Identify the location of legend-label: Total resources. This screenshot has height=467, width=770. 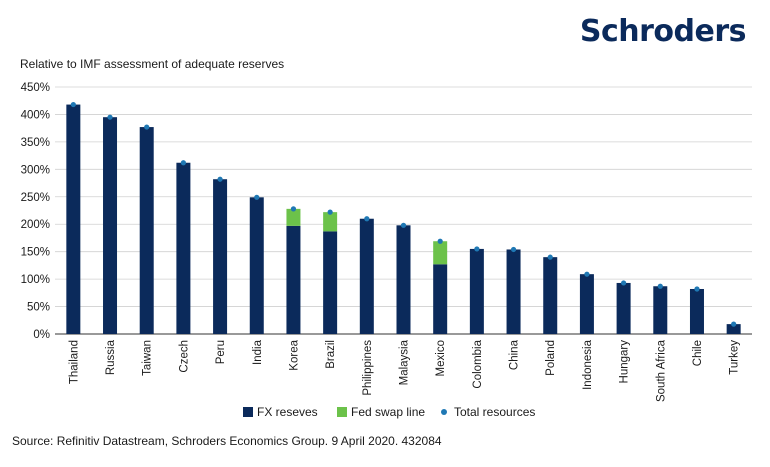
(494, 412).